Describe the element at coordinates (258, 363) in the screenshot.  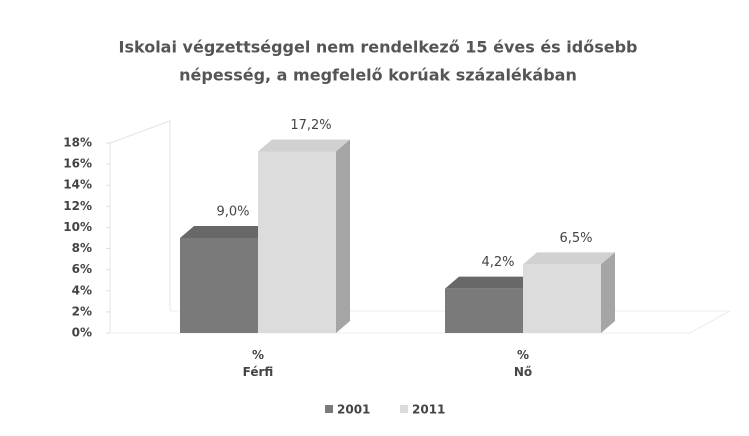
I see `x-tick-label: % Férfi` at that location.